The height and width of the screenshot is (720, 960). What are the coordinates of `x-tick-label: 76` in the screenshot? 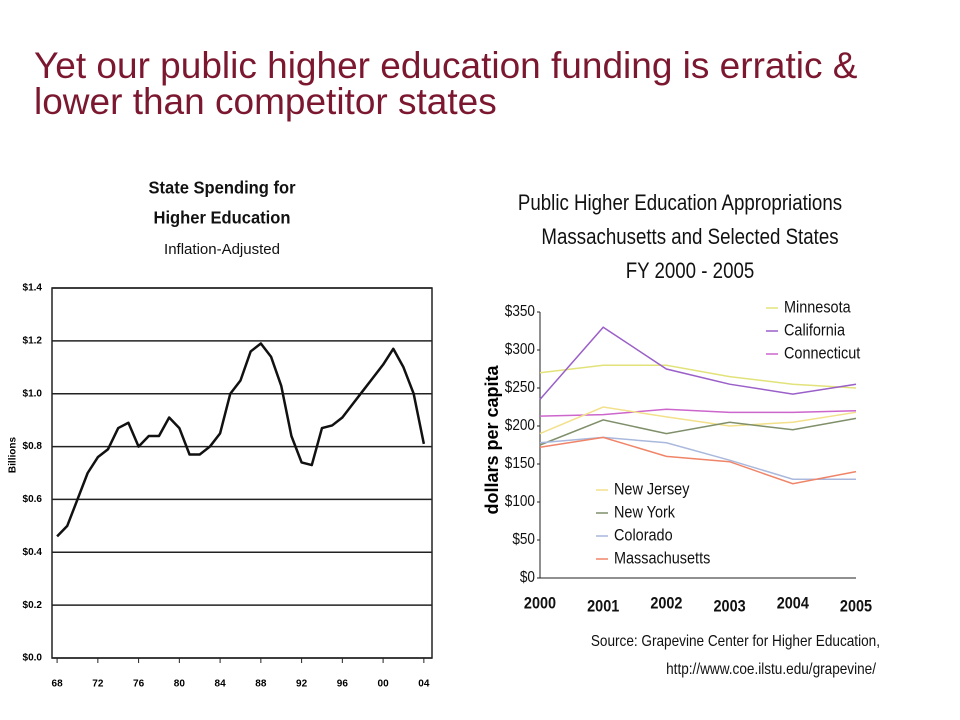 It's located at (139, 684).